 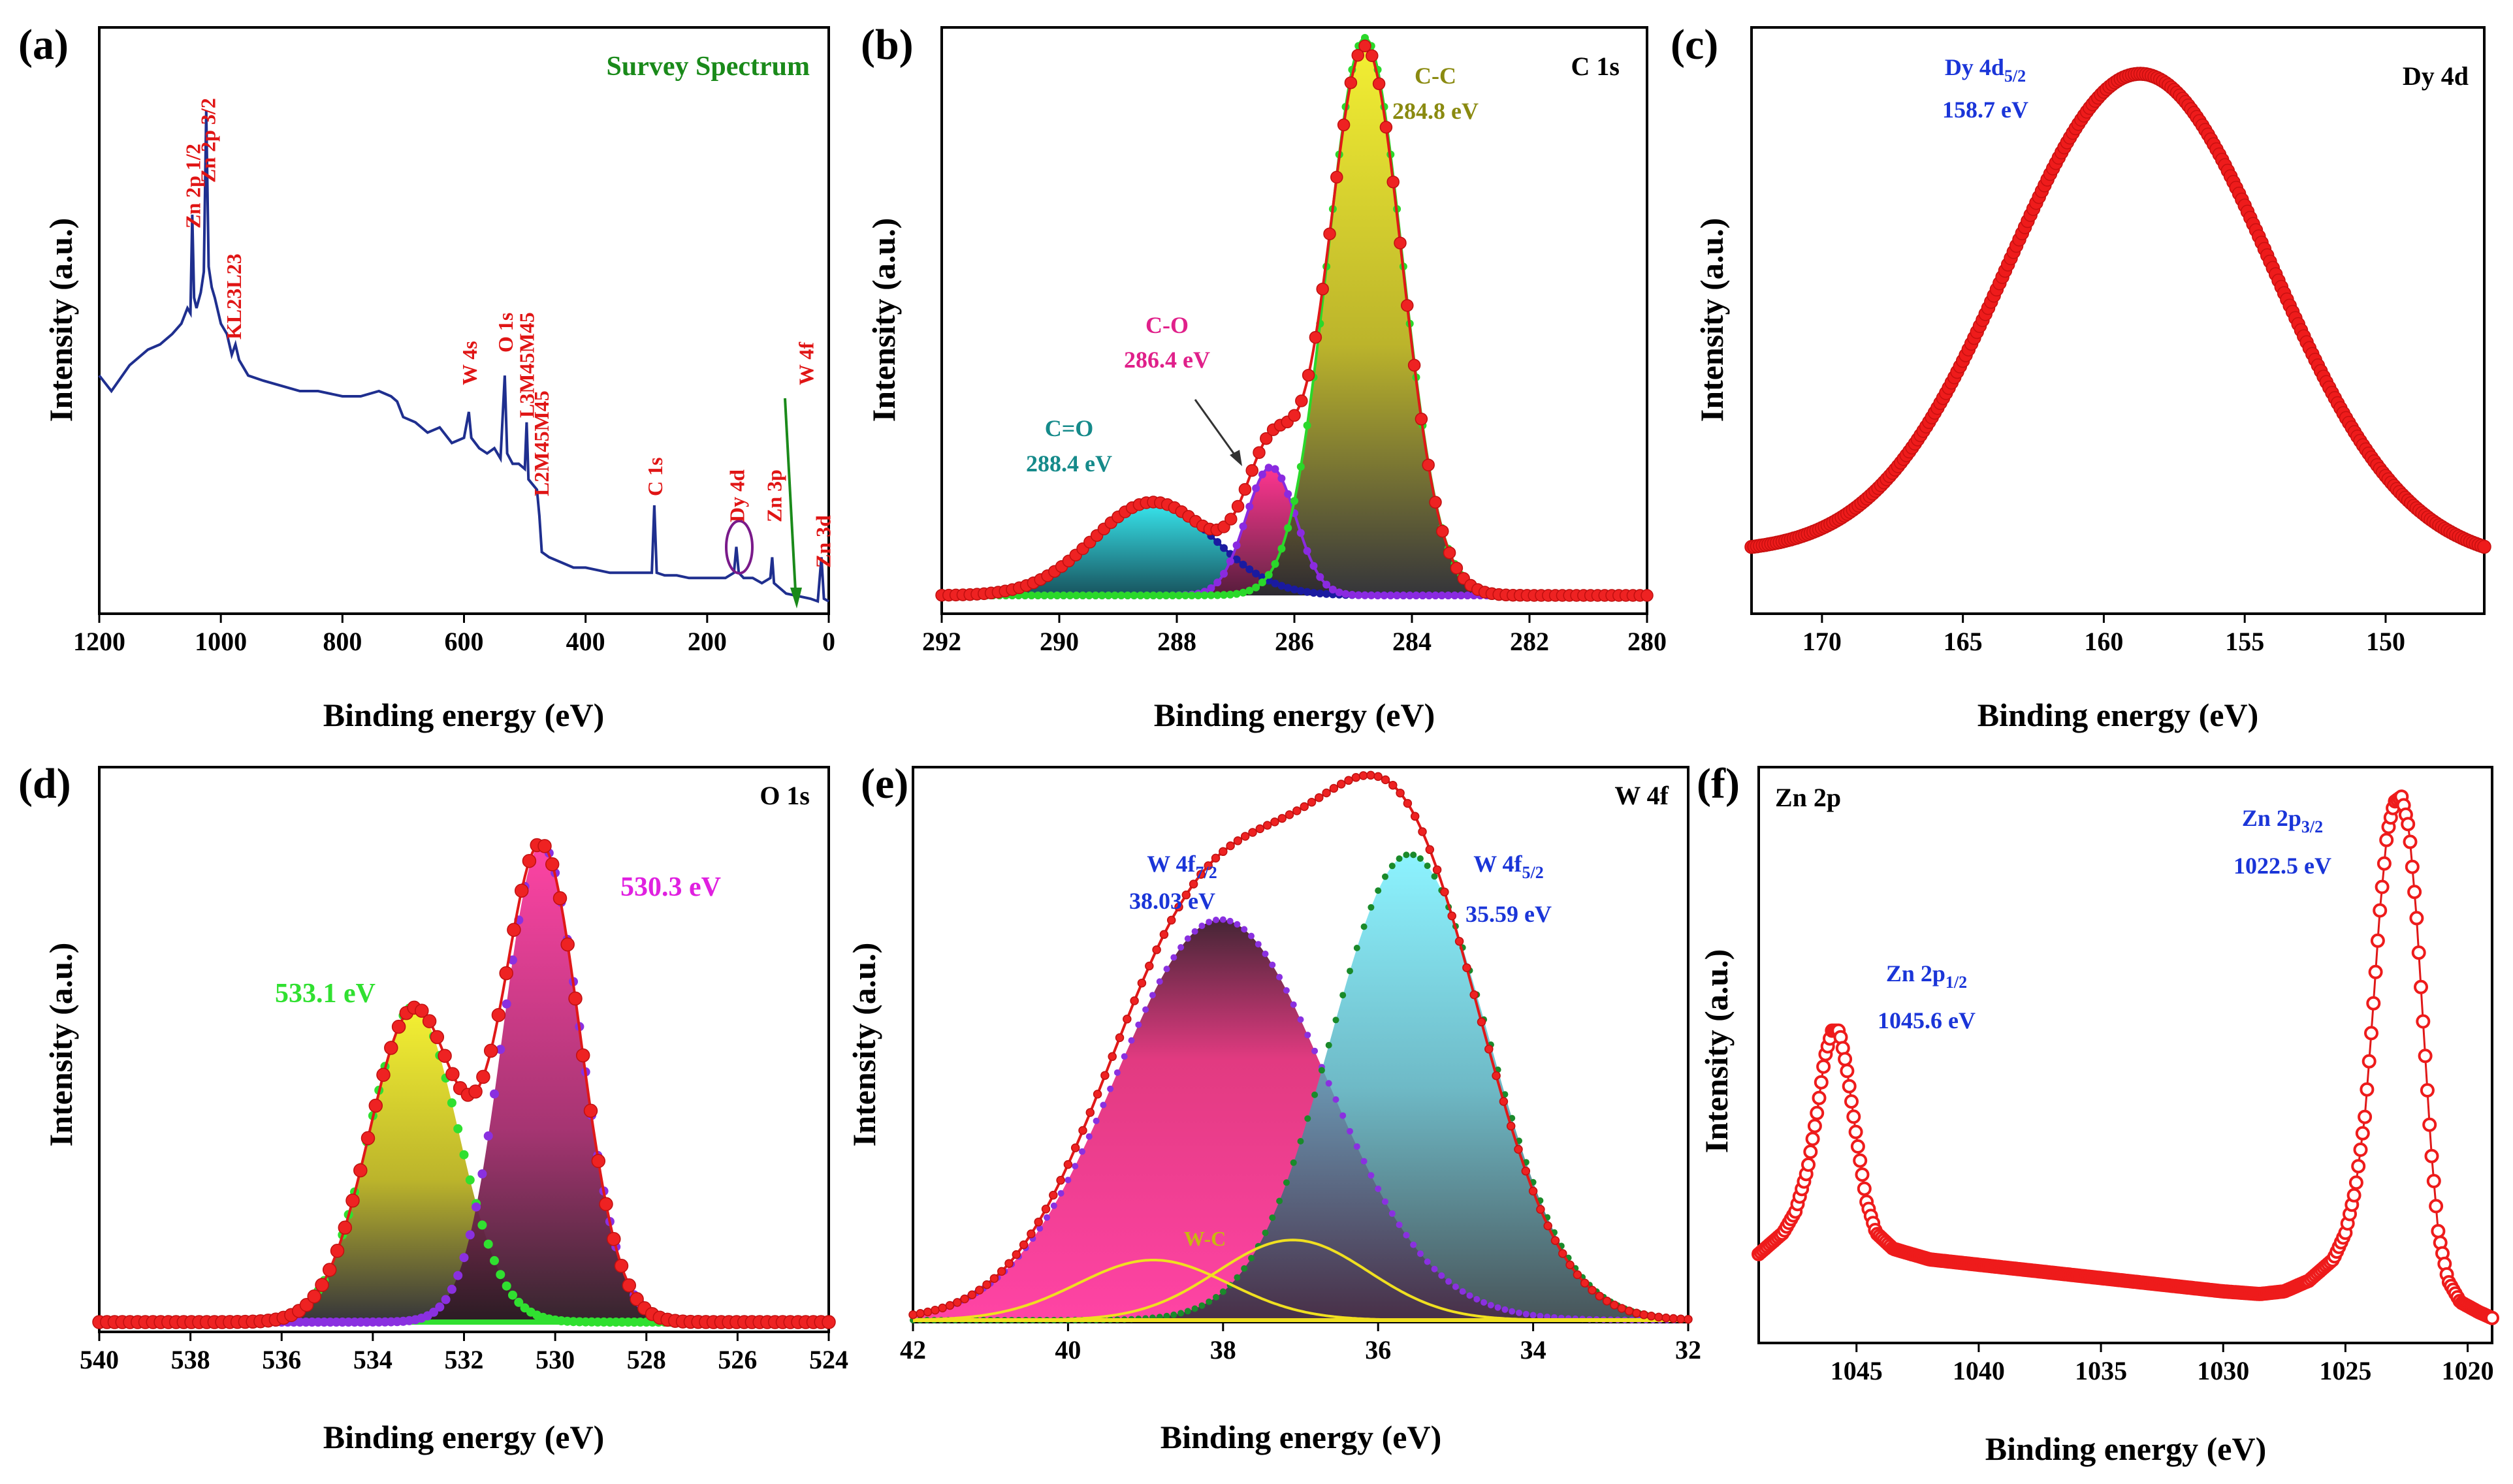 I want to click on survey-peak-label: Zn 3d, so click(x=824, y=541).